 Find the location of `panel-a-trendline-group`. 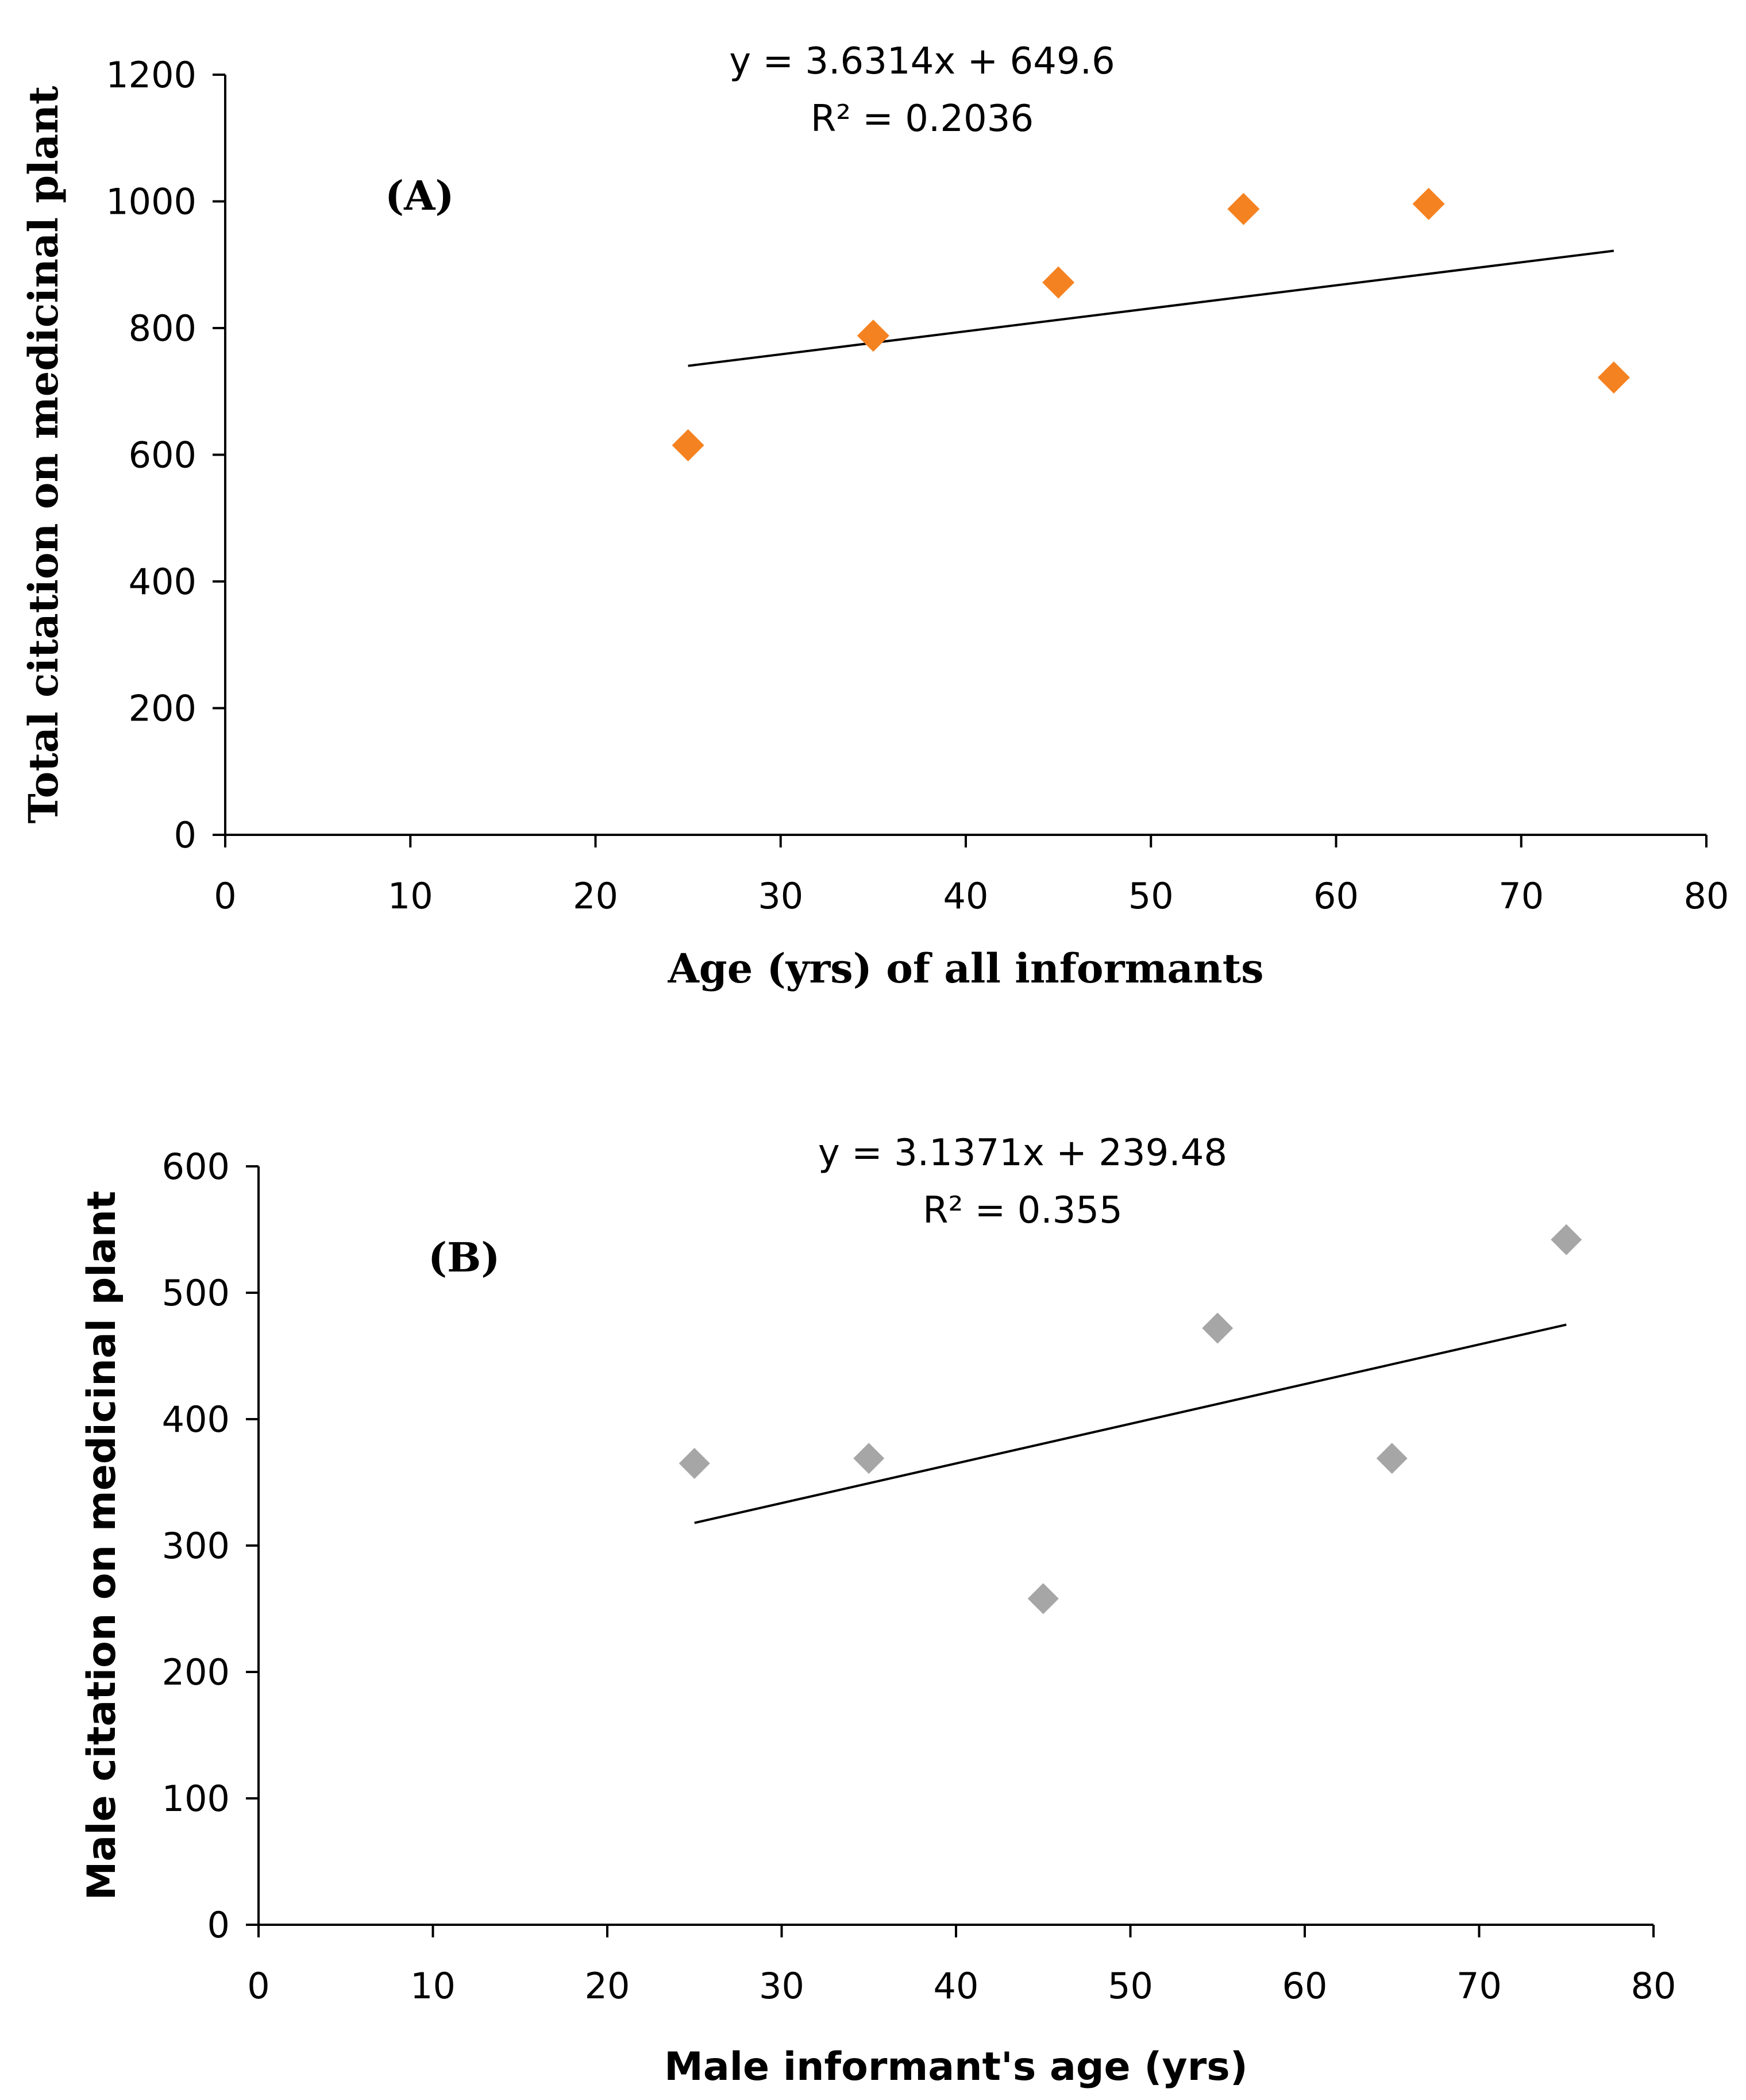

panel-a-trendline-group is located at coordinates (1151, 308).